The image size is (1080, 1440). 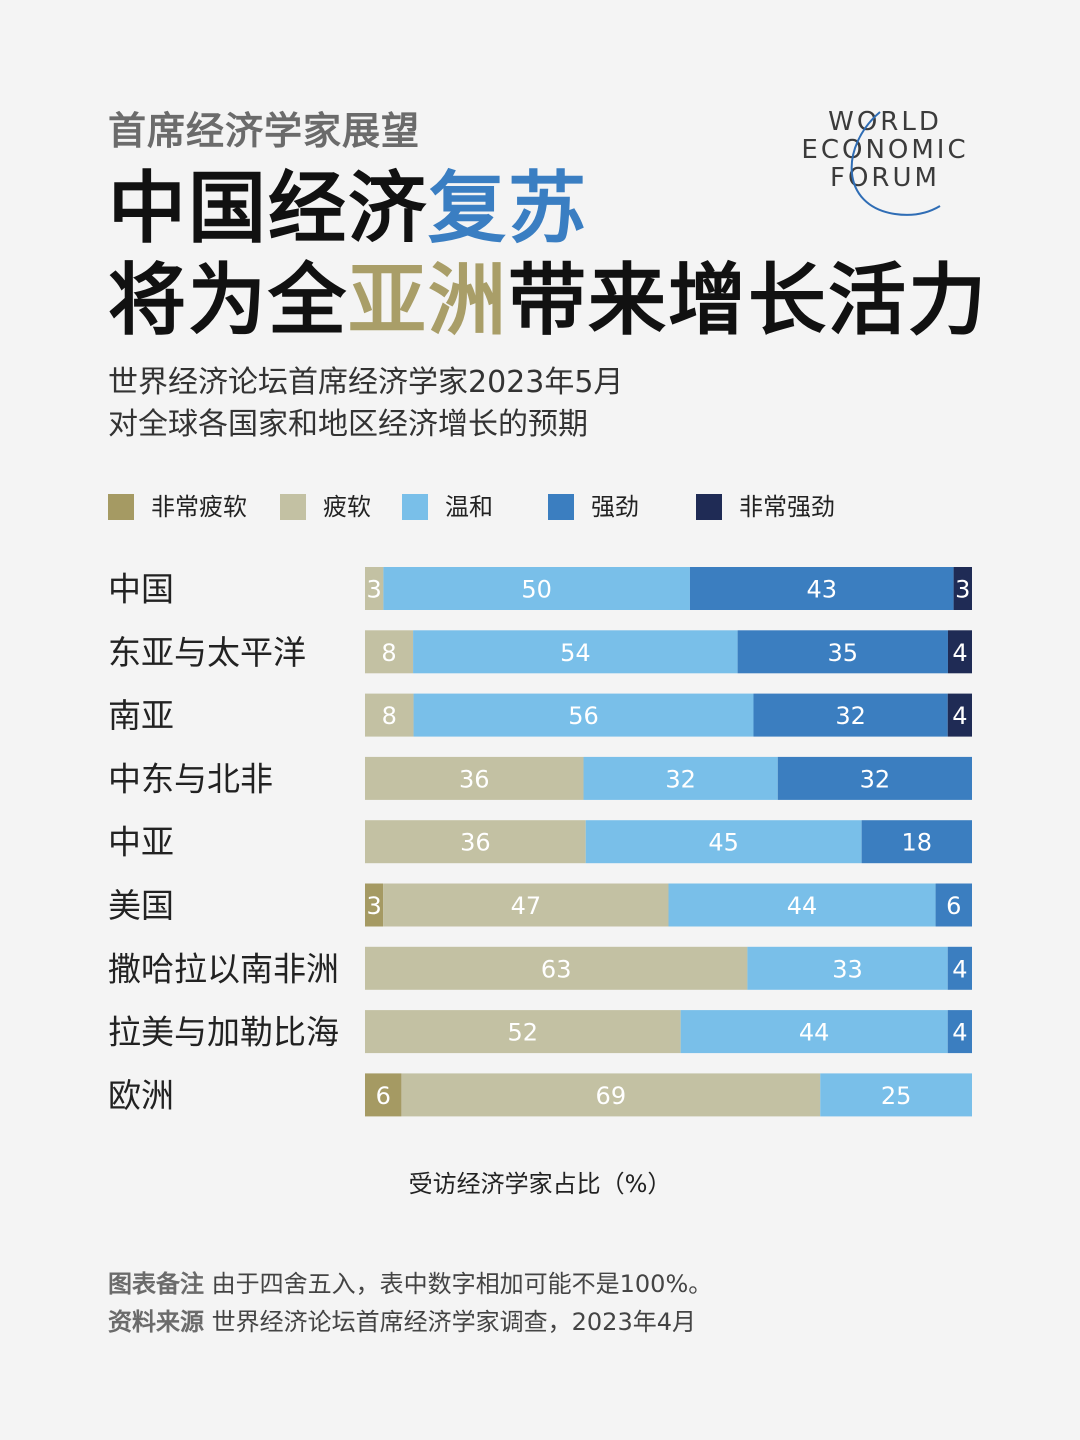 I want to click on data-label: 69, so click(x=611, y=1096).